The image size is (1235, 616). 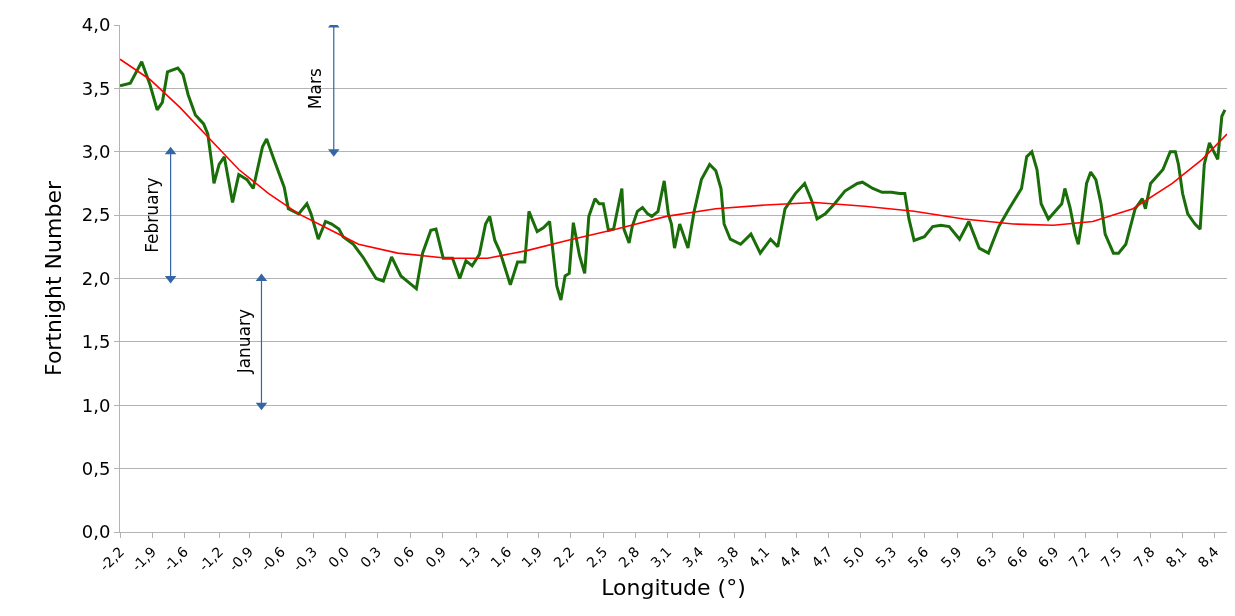 What do you see at coordinates (371, 557) in the screenshot?
I see `x-tick-label: 0,3` at bounding box center [371, 557].